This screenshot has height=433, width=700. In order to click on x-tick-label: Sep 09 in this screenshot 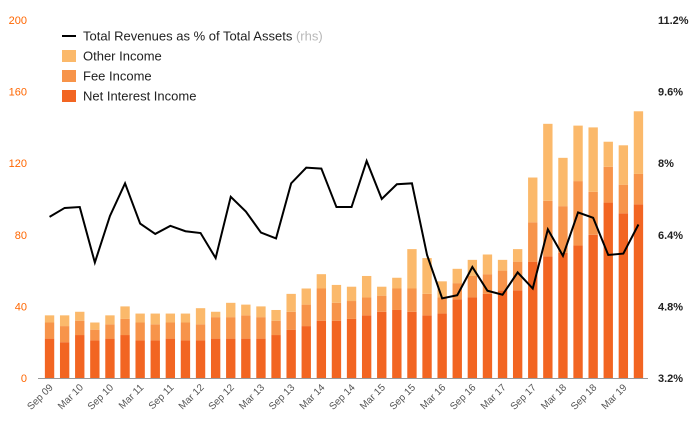, I will do `click(40, 397)`.